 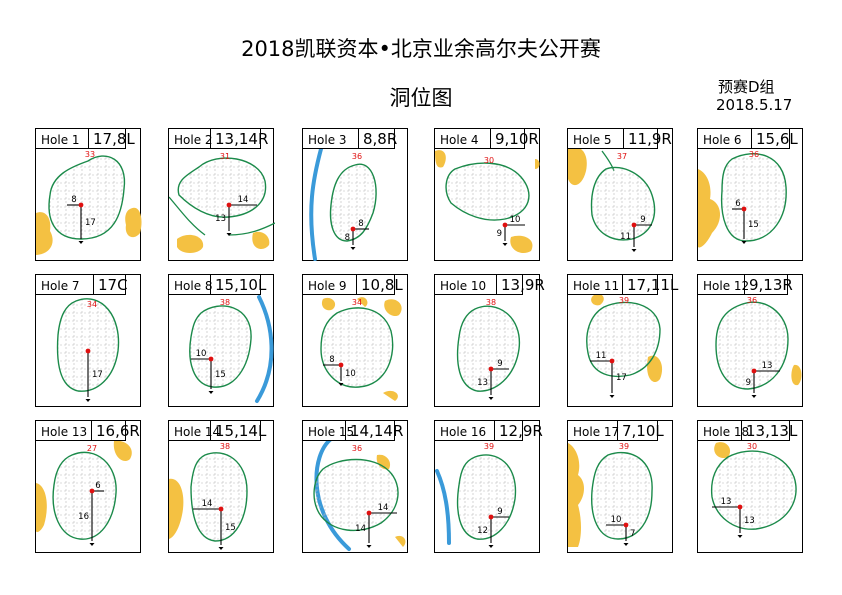 I want to click on green-depth-label: 37, so click(x=622, y=156).